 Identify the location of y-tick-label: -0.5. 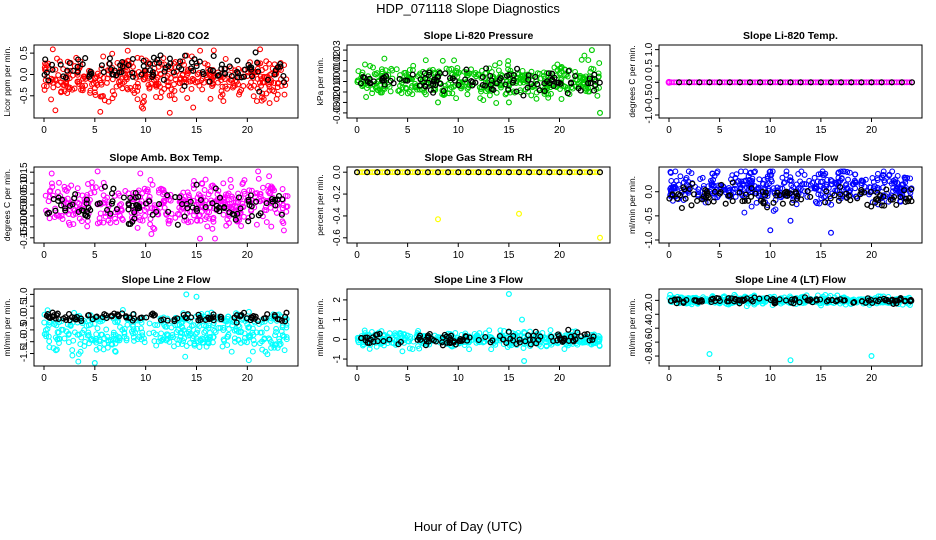
(649, 99).